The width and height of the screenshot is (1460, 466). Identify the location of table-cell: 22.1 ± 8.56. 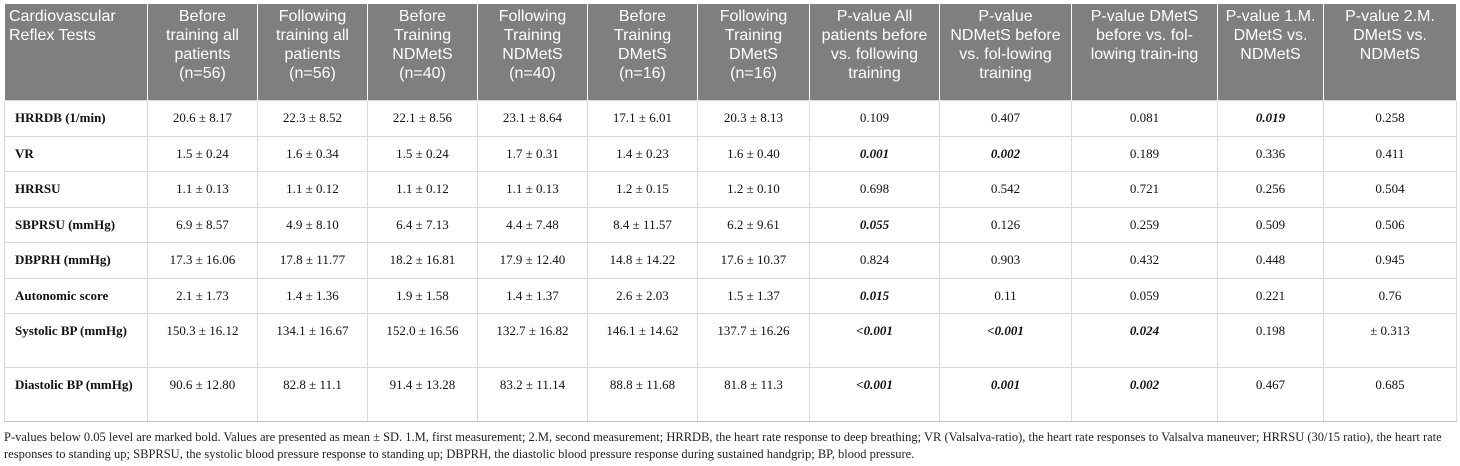
(422, 118).